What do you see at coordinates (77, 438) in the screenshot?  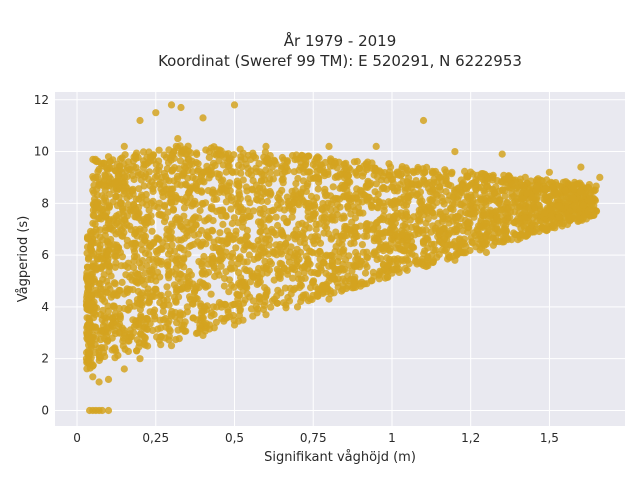 I see `x-tick-label: 0` at bounding box center [77, 438].